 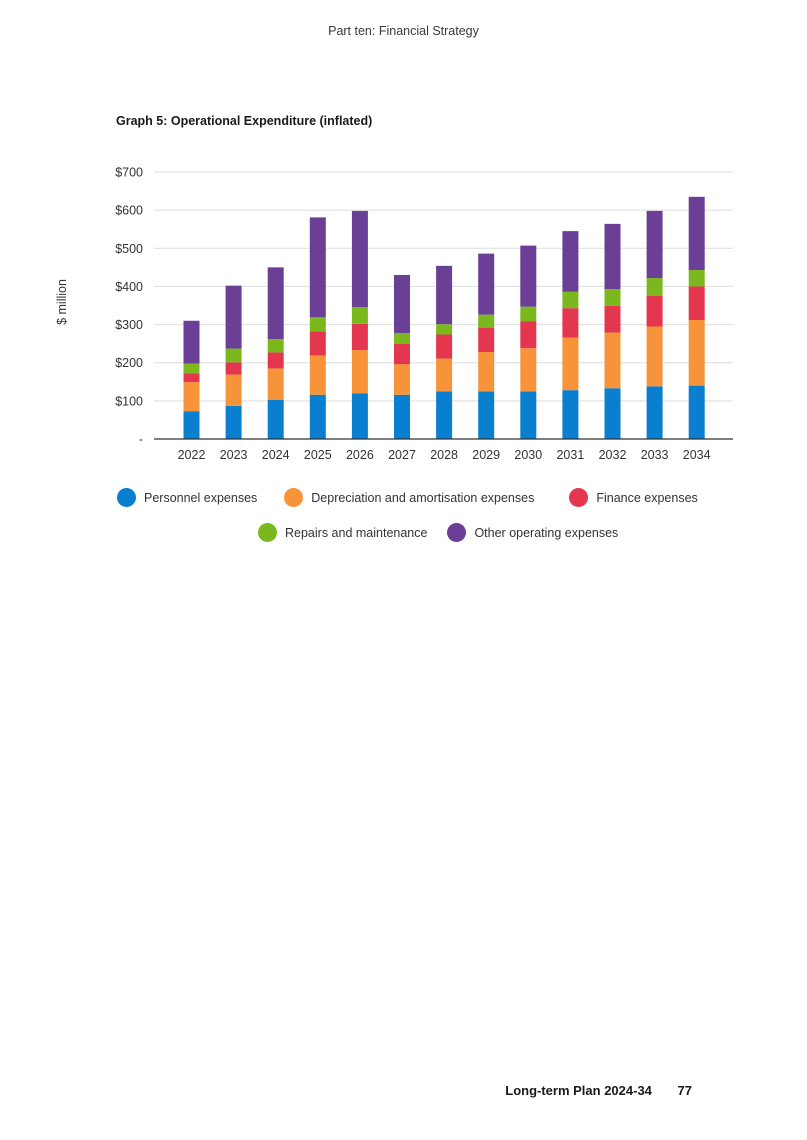 I want to click on legend-item-finance: Finance expenses, so click(x=633, y=497).